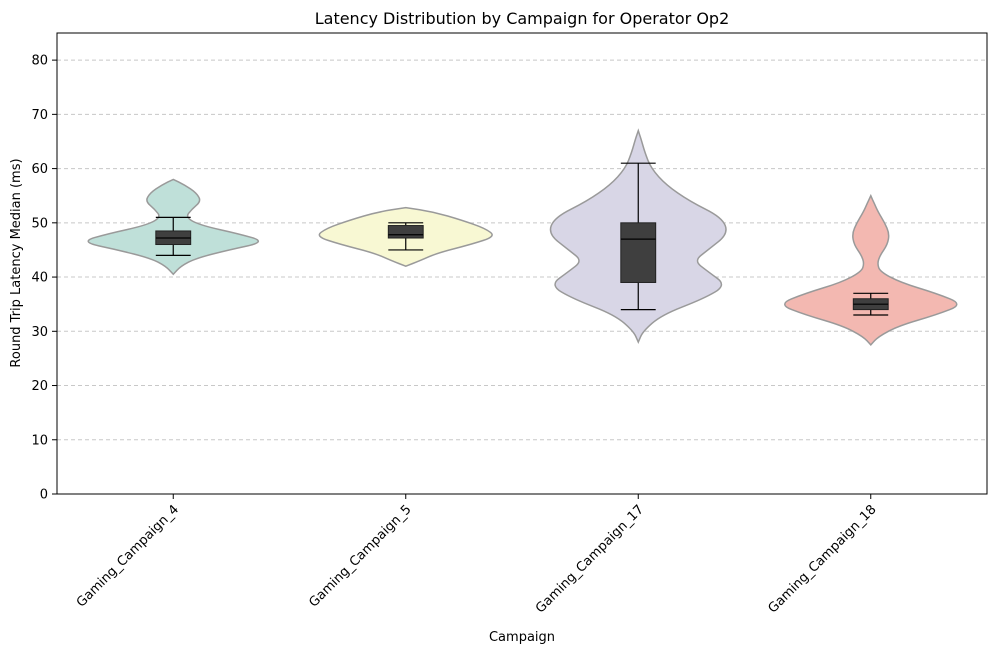 This screenshot has width=996, height=654. I want to click on y-tick-label: 50, so click(39, 223).